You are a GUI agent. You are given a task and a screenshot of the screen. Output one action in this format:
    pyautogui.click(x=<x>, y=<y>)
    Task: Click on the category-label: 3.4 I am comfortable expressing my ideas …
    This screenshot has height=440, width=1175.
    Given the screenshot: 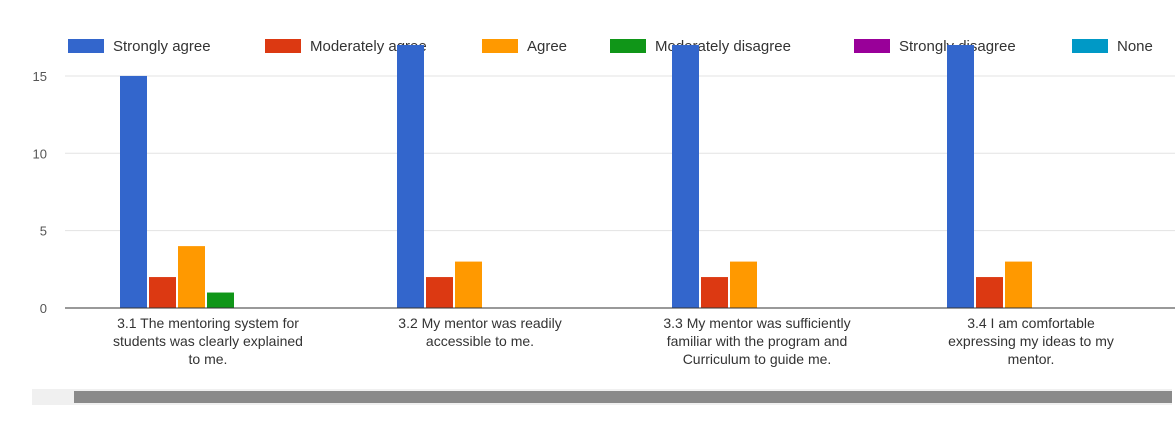 What is the action you would take?
    pyautogui.click(x=1031, y=341)
    